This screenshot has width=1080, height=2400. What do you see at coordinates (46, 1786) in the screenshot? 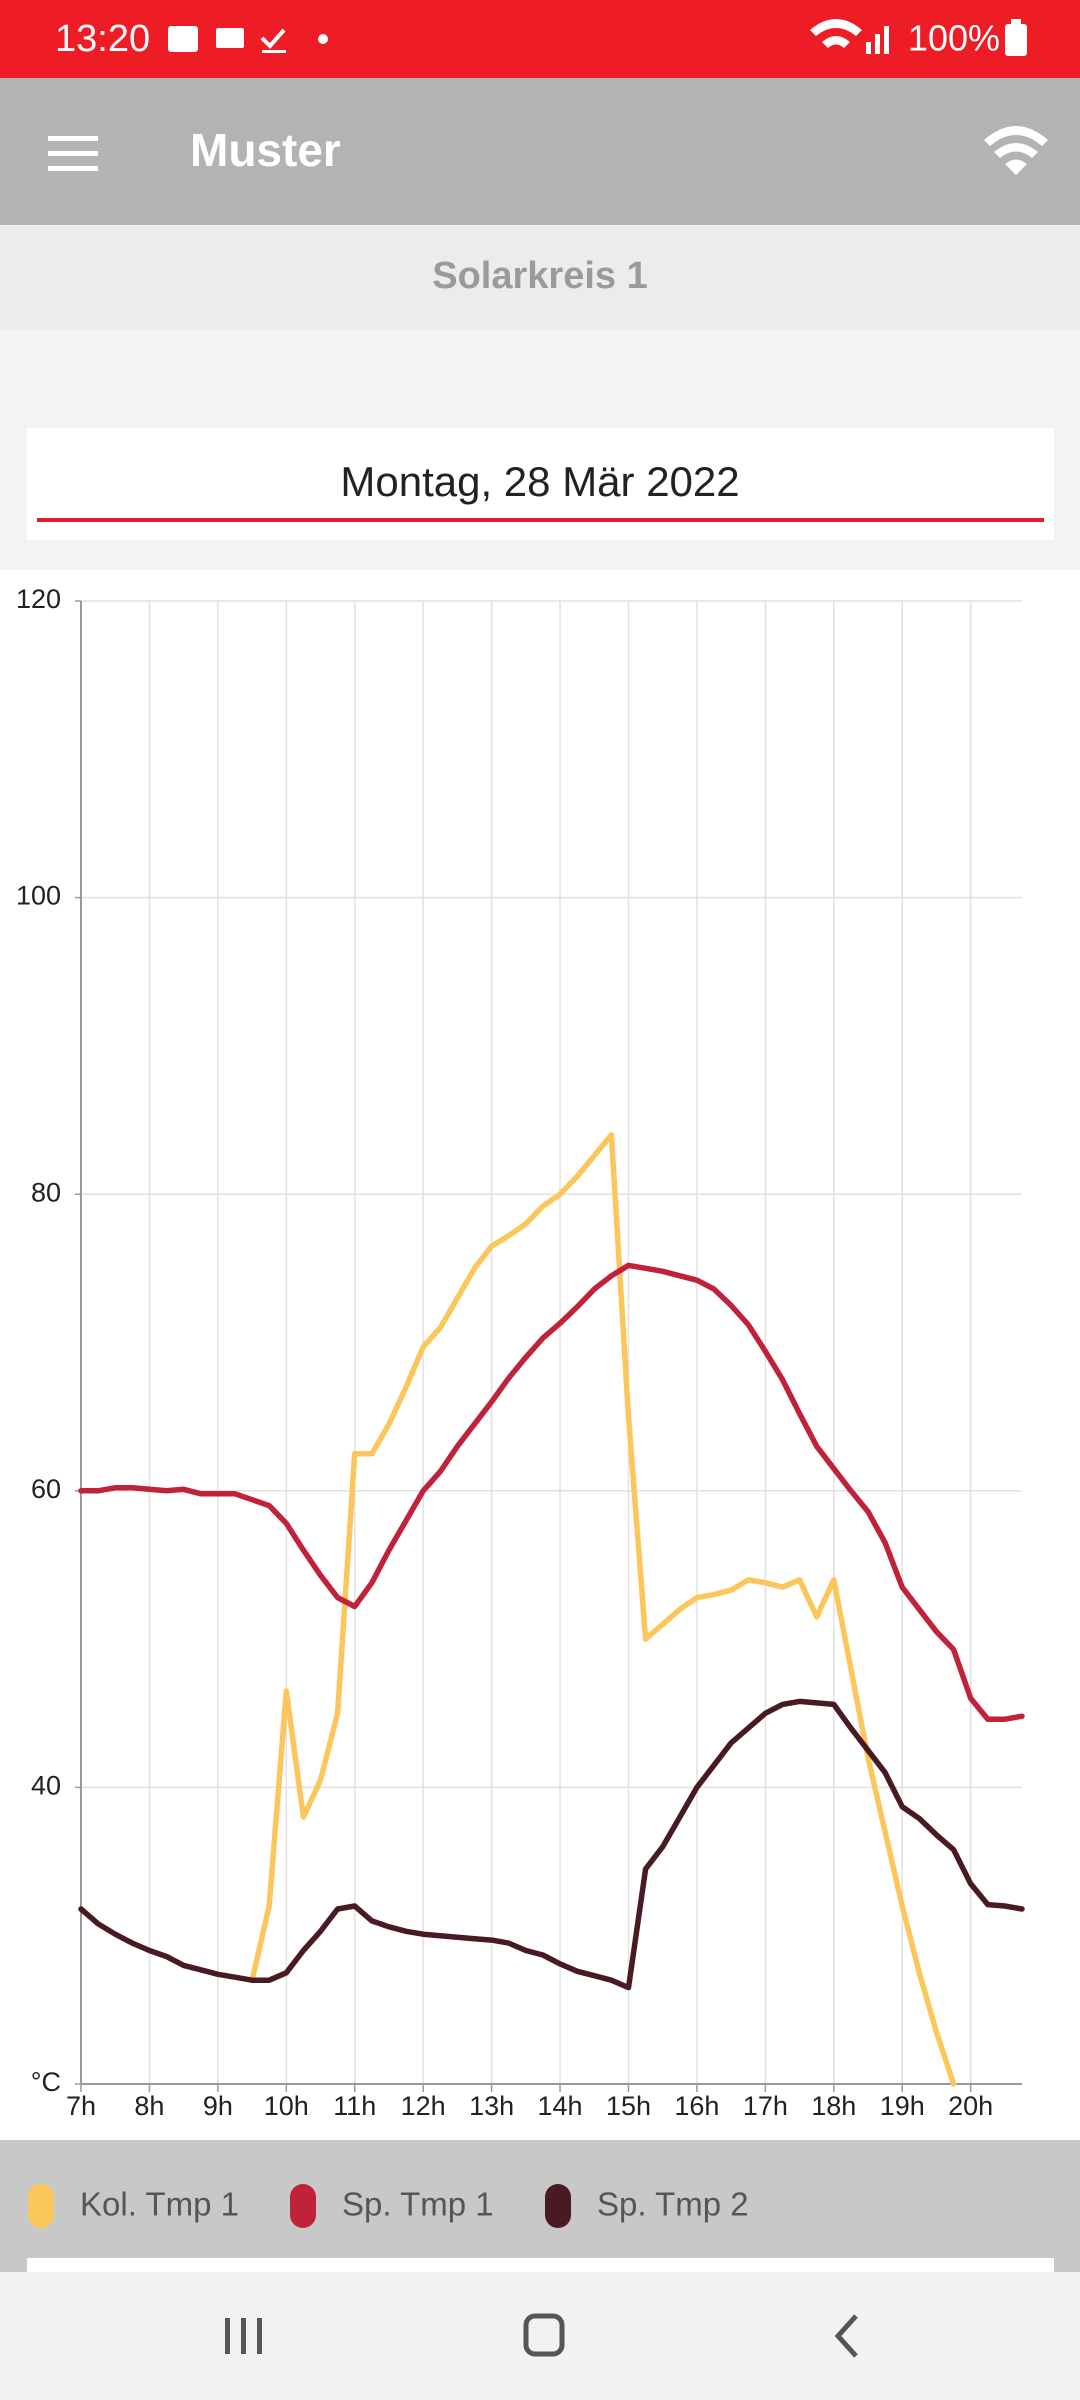
I see `y-tick-label: 40` at bounding box center [46, 1786].